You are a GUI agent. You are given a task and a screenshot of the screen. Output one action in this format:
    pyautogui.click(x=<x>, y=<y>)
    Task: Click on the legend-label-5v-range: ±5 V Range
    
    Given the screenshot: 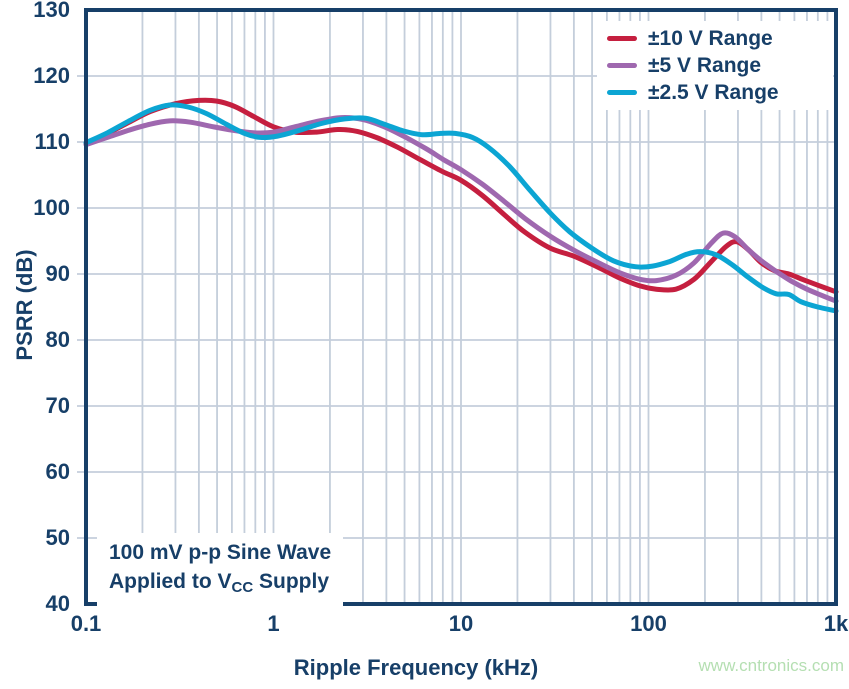 What is the action you would take?
    pyautogui.click(x=705, y=65)
    